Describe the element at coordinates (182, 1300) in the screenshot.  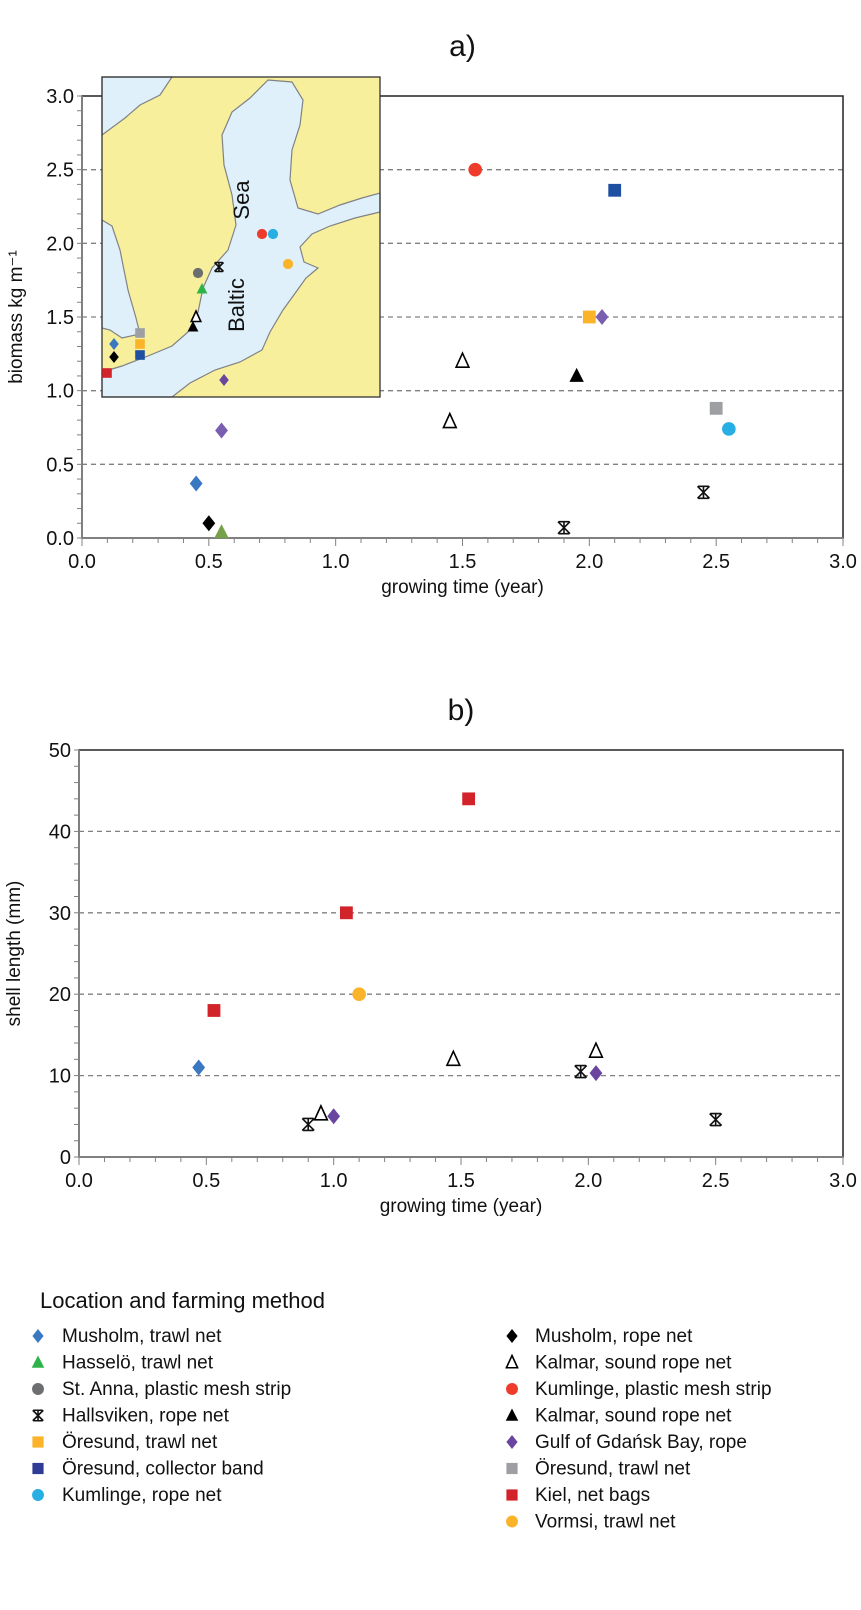
I see `legend-title: Location and farming method` at that location.